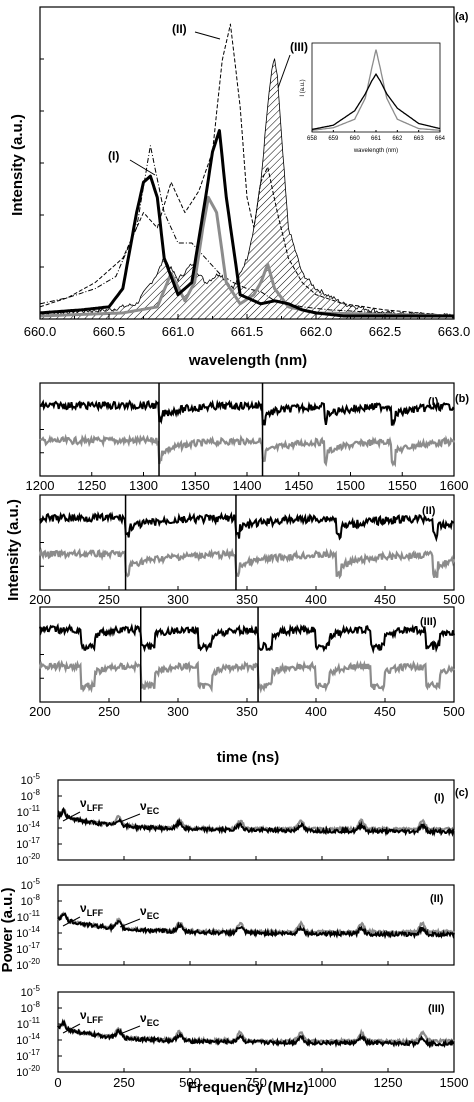 The image size is (474, 1102). I want to click on annotation-III-arrow, so click(284, 71).